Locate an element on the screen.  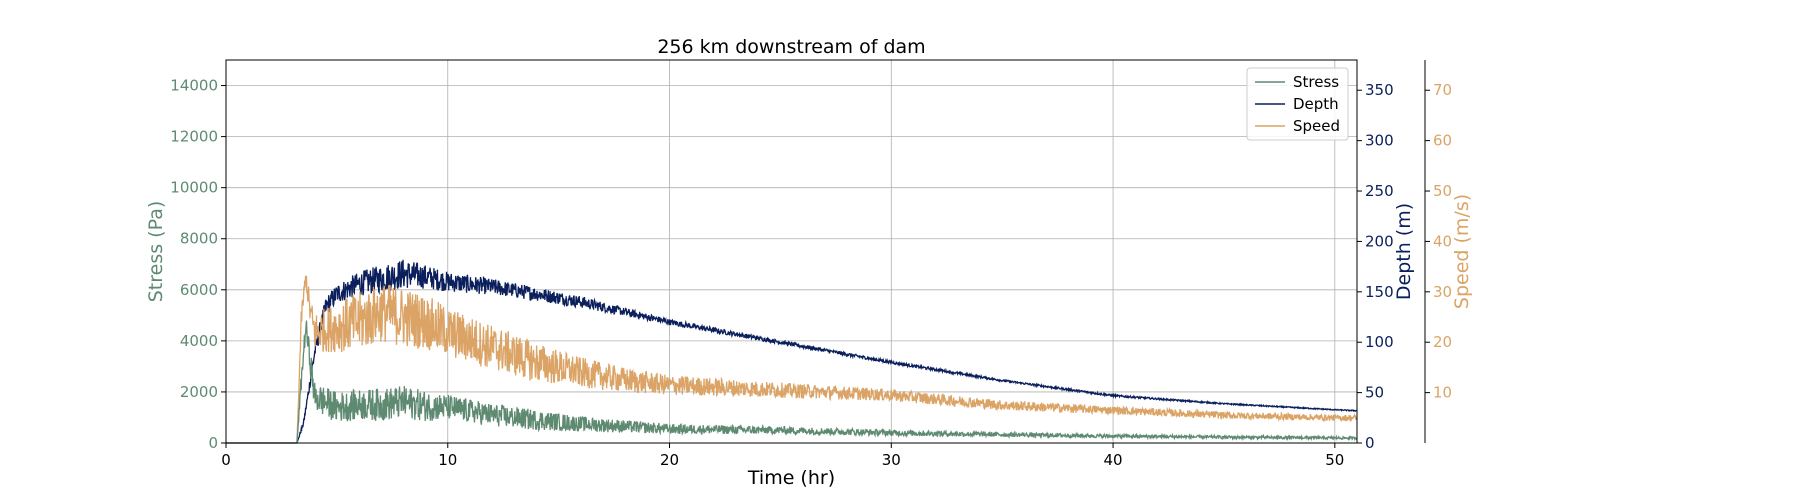
legend-box is located at coordinates (1297, 104).